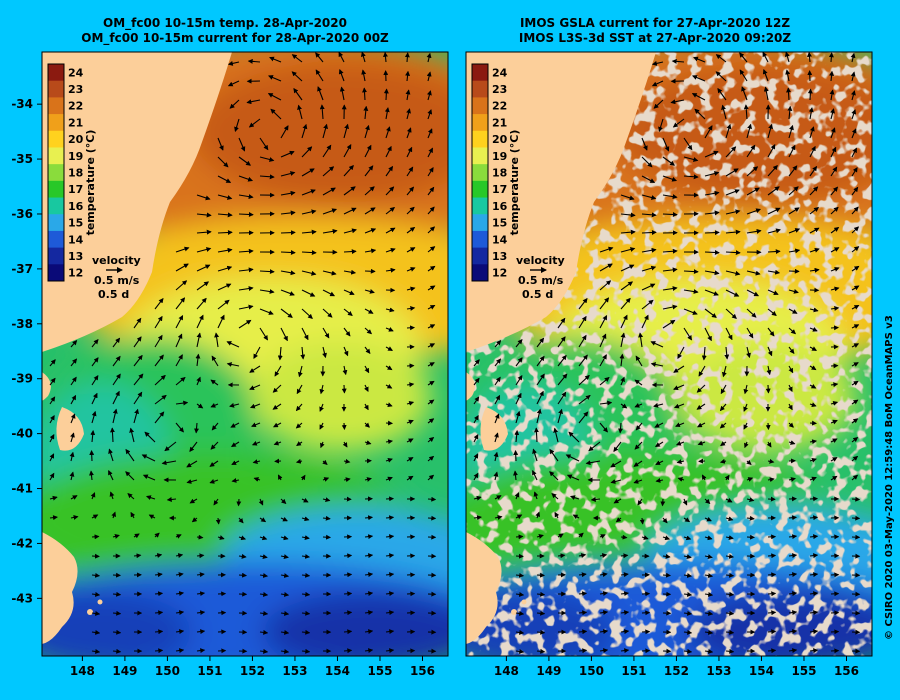 This screenshot has height=700, width=900. Describe the element at coordinates (499, 256) in the screenshot. I see `colorbar-tick-label: 13` at that location.